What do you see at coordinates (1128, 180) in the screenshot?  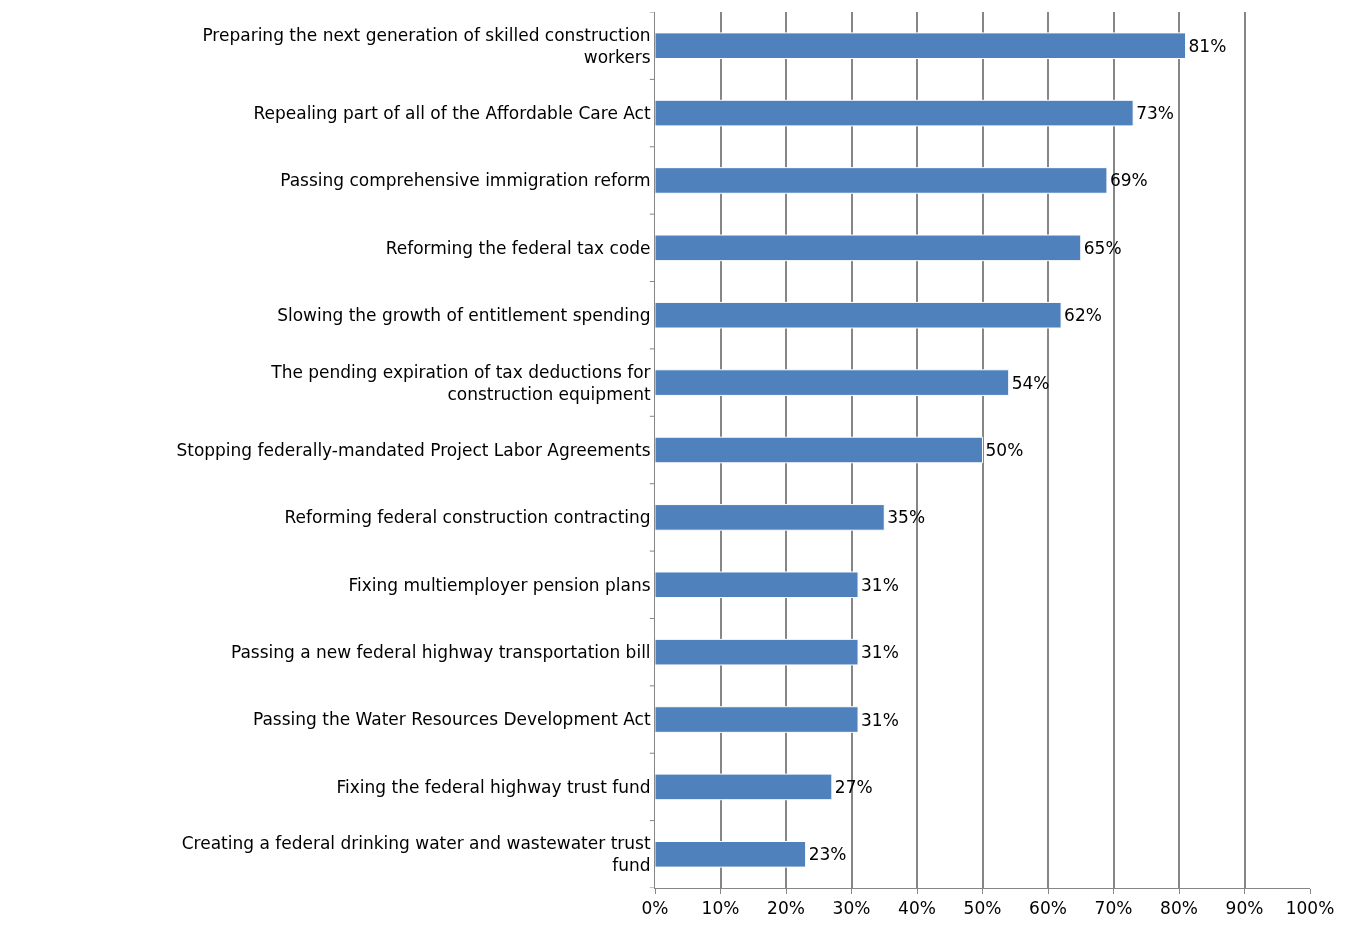 I see `data-label: 69%` at bounding box center [1128, 180].